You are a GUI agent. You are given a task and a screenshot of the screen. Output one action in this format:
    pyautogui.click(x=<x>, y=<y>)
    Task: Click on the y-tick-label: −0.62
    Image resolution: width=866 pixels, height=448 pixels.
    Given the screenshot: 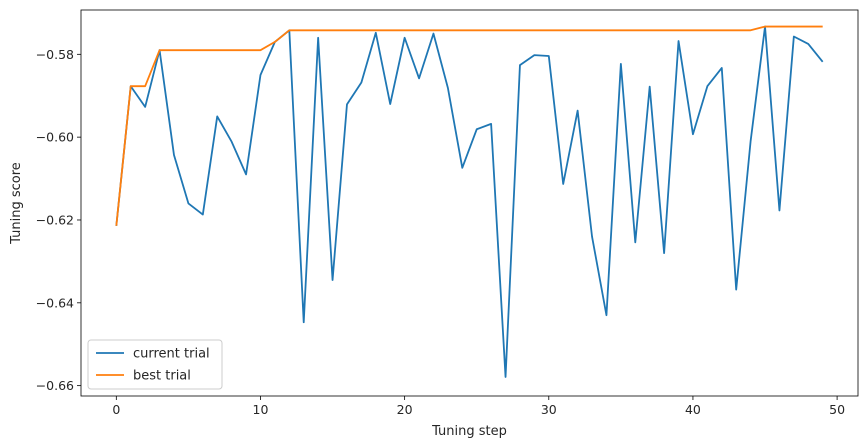 What is the action you would take?
    pyautogui.click(x=55, y=219)
    